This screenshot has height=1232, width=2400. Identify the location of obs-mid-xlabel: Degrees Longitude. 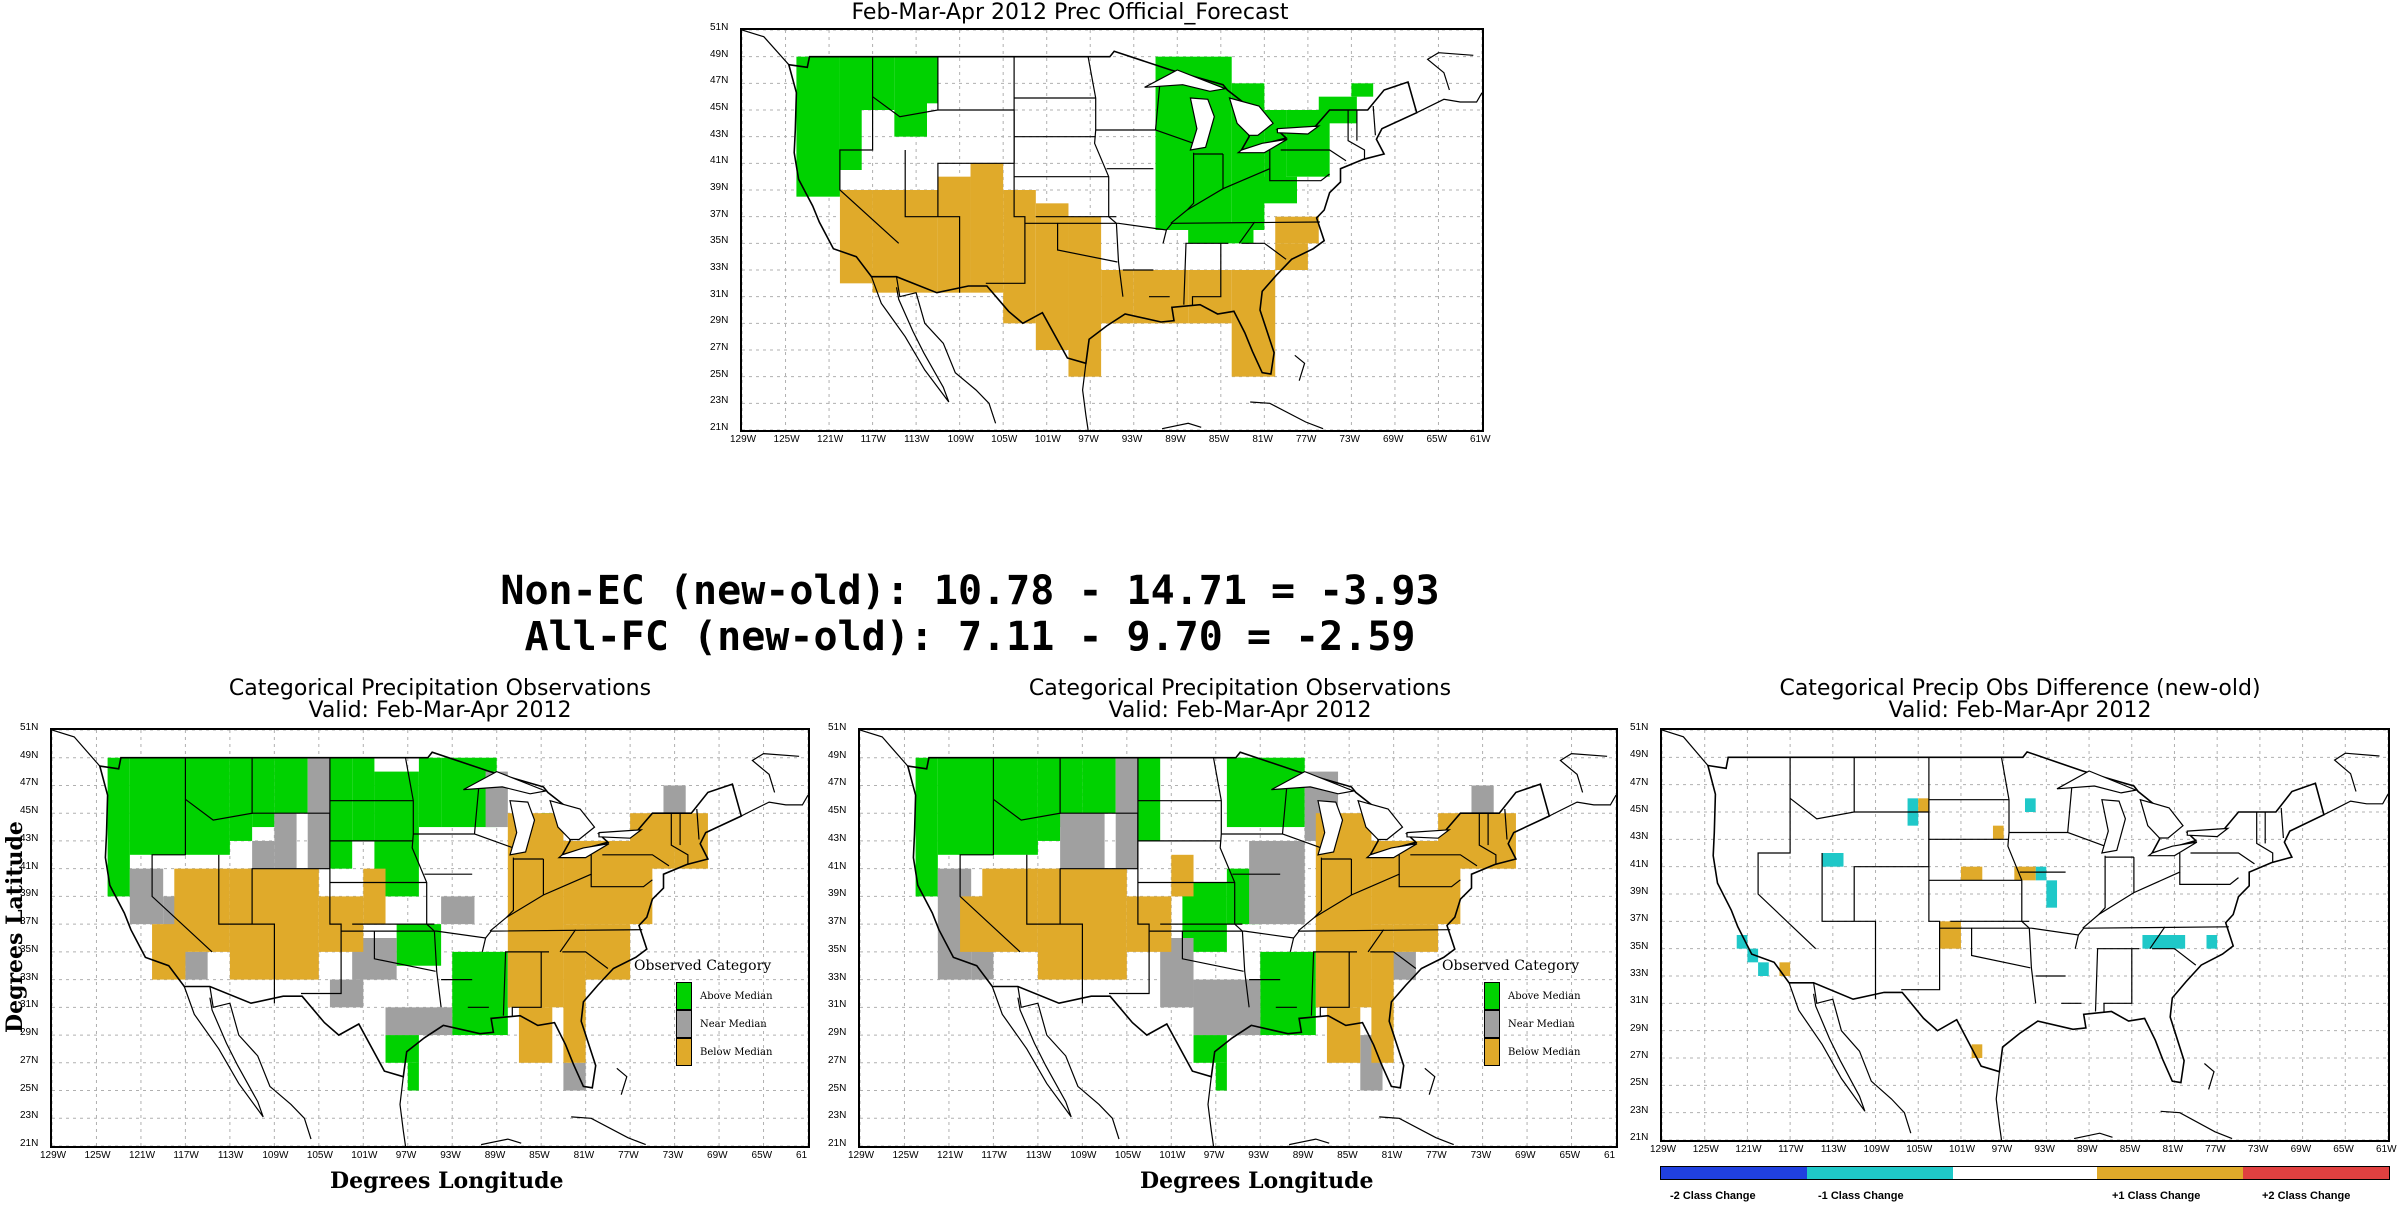
(1257, 1181).